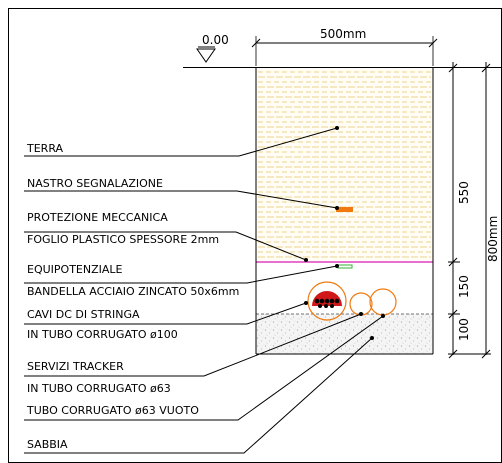  I want to click on dim-800: 800mm, so click(493, 239).